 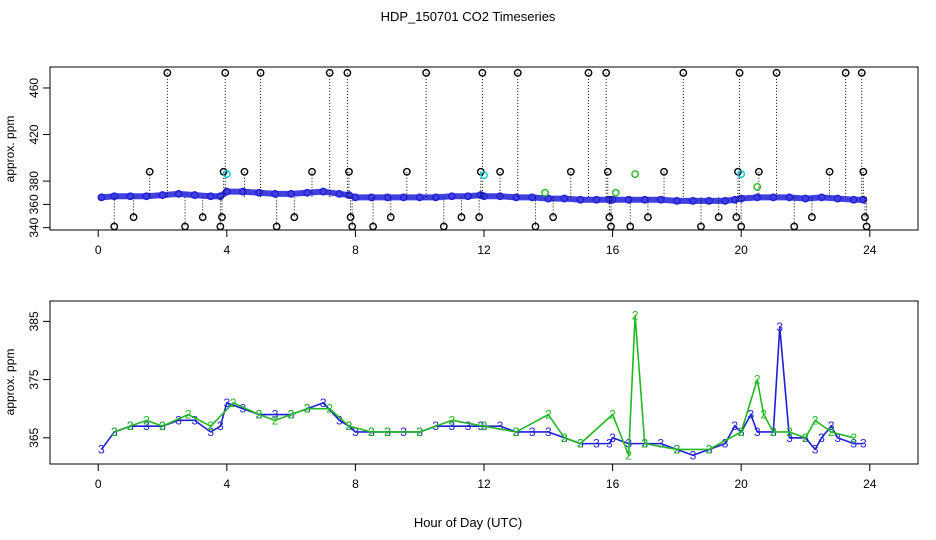 I want to click on x-axis-label: Hour of Day (UTC), so click(x=468, y=522).